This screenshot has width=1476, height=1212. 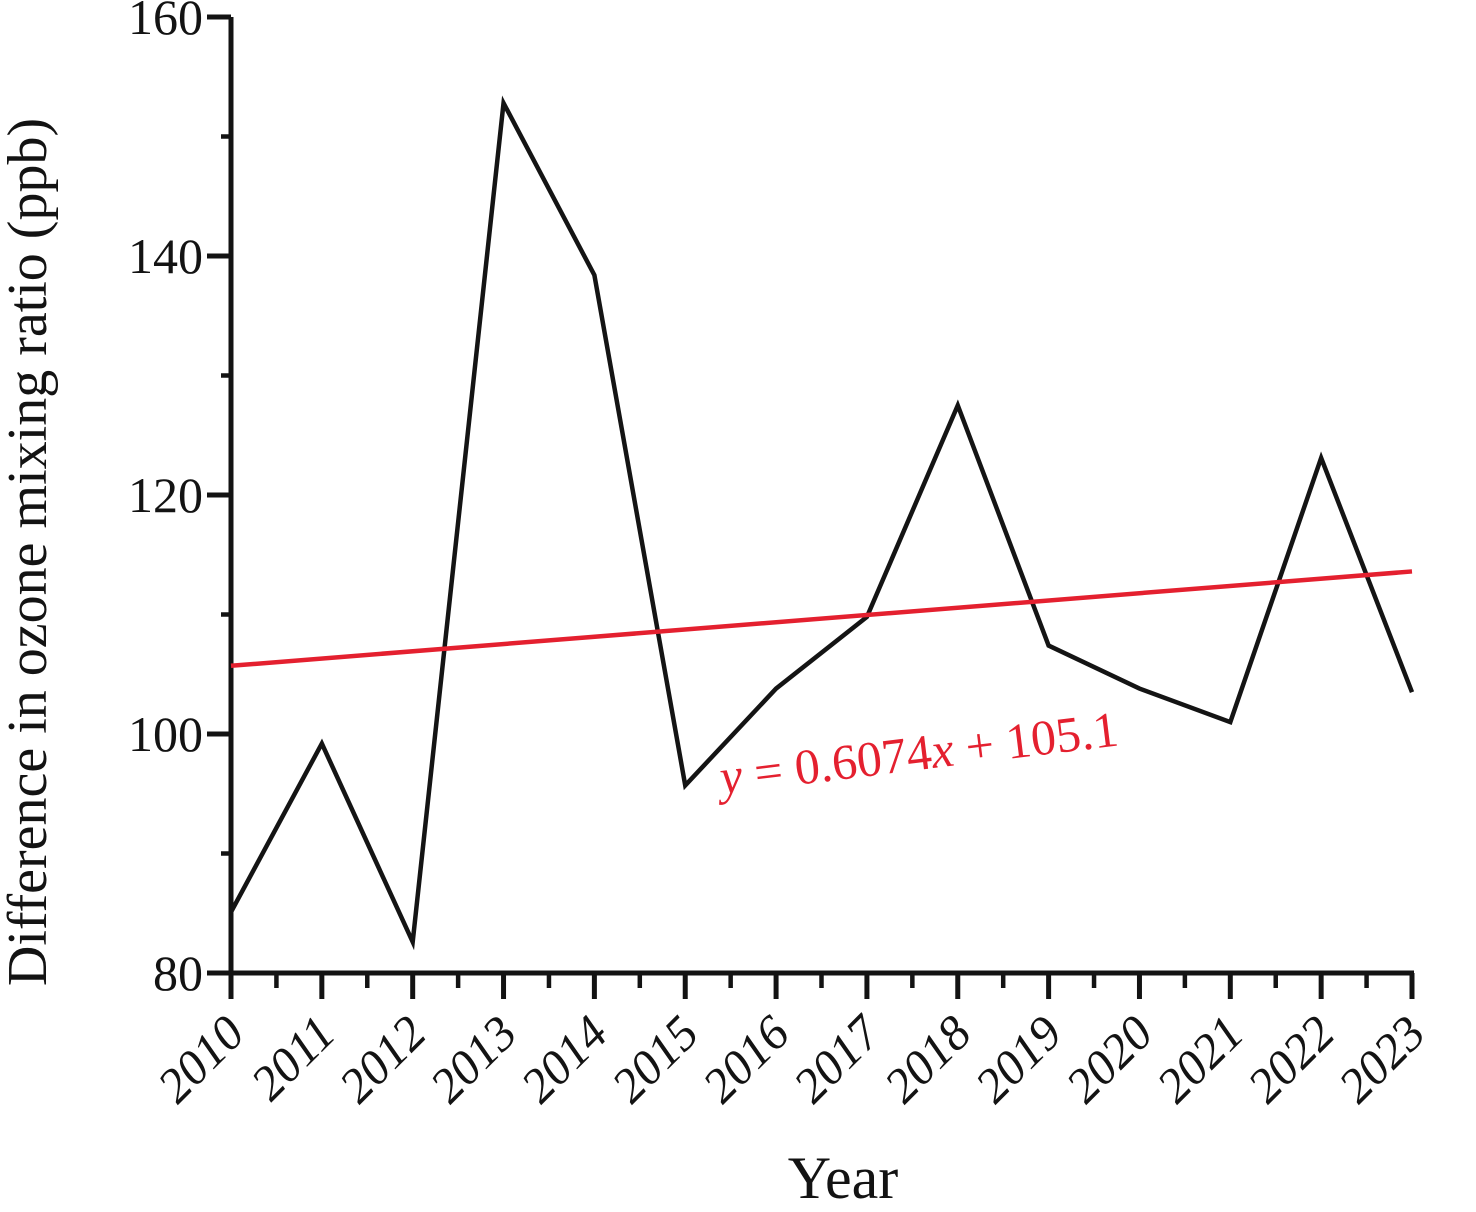 What do you see at coordinates (927, 1059) in the screenshot?
I see `x-tick-label: 2018` at bounding box center [927, 1059].